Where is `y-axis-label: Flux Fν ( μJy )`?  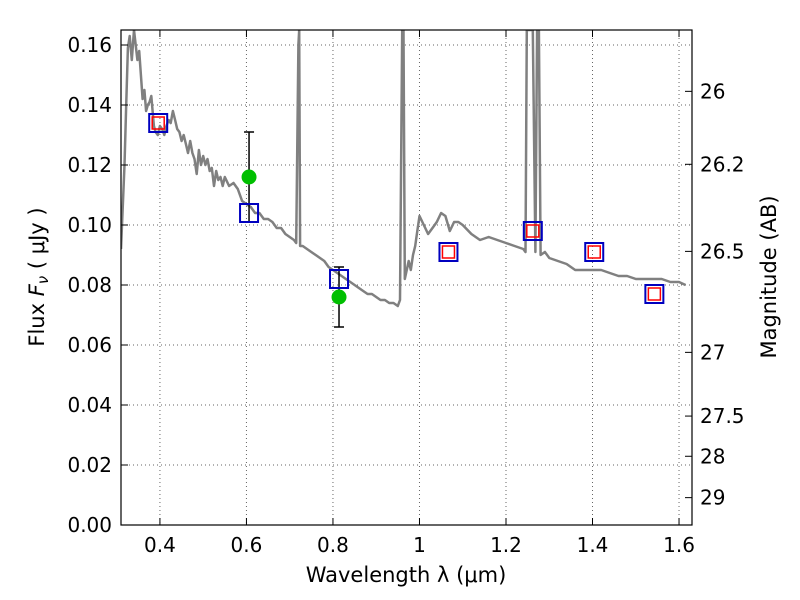
y-axis-label: Flux Fν ( μJy ) is located at coordinates (38, 276).